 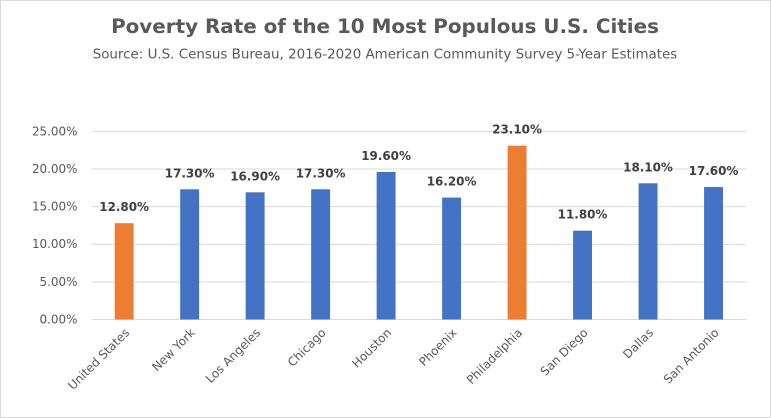 I want to click on data-label: 23.10%, so click(x=517, y=130).